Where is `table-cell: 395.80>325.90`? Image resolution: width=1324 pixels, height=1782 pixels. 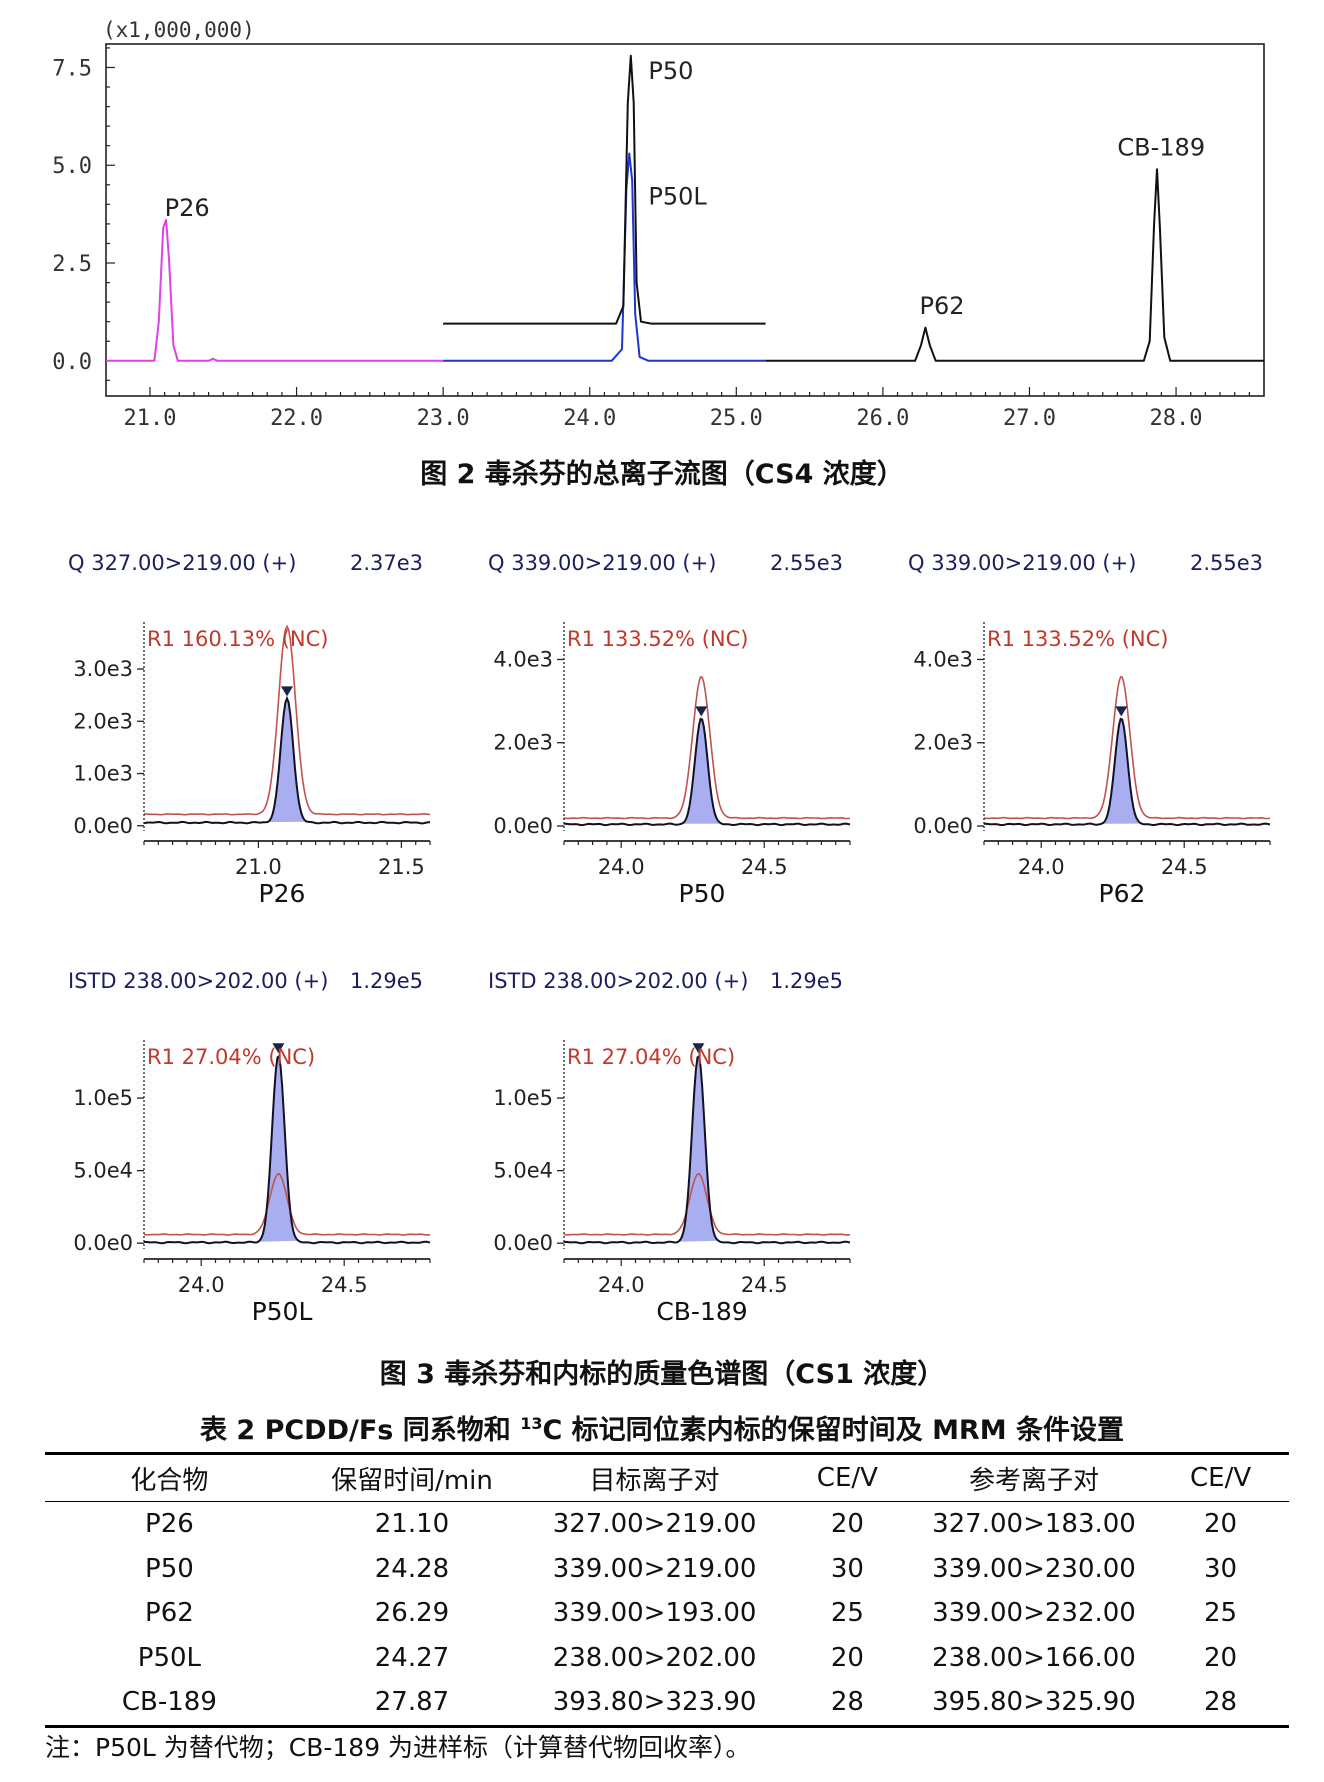
table-cell: 395.80>325.90 is located at coordinates (1034, 1704).